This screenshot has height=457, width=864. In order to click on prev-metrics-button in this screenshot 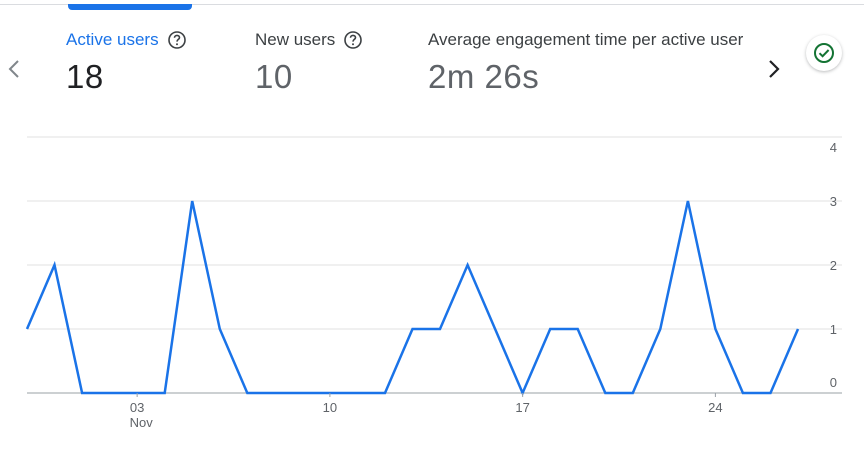, I will do `click(14, 69)`.